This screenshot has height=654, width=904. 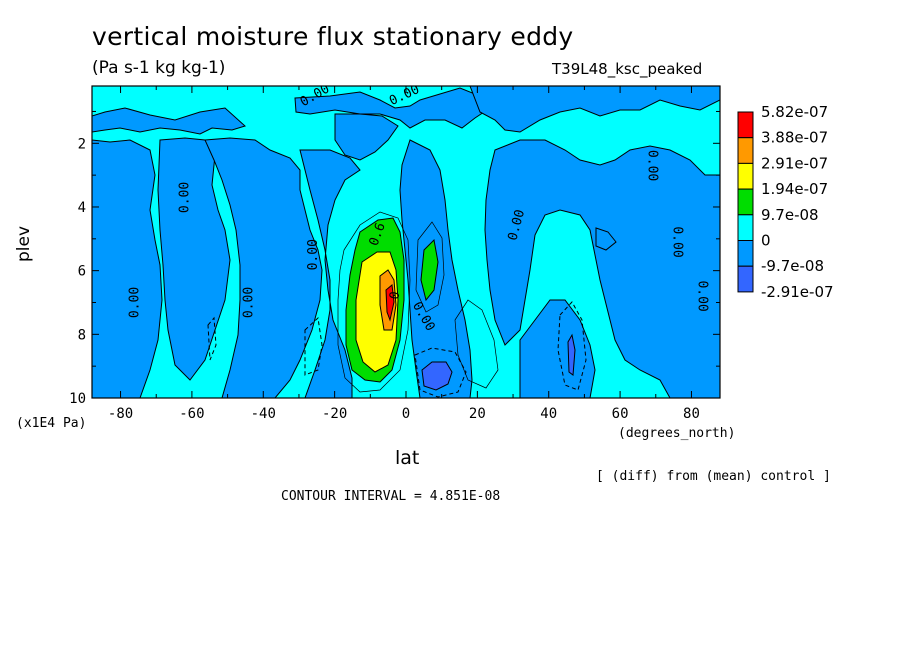 What do you see at coordinates (395, 295) in the screenshot?
I see `contour-label: 0` at bounding box center [395, 295].